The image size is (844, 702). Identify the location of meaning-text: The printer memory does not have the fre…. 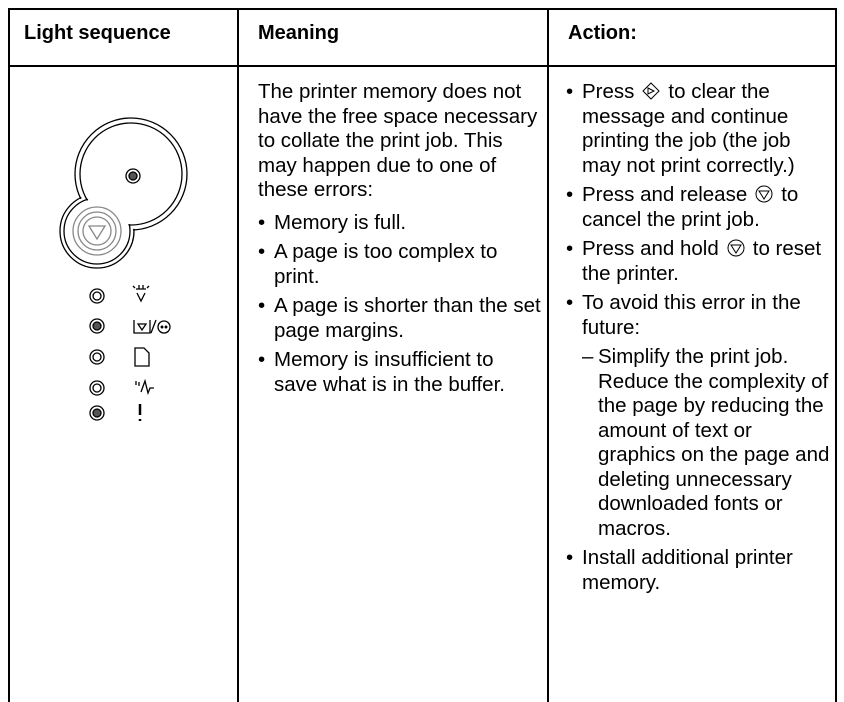
(398, 140).